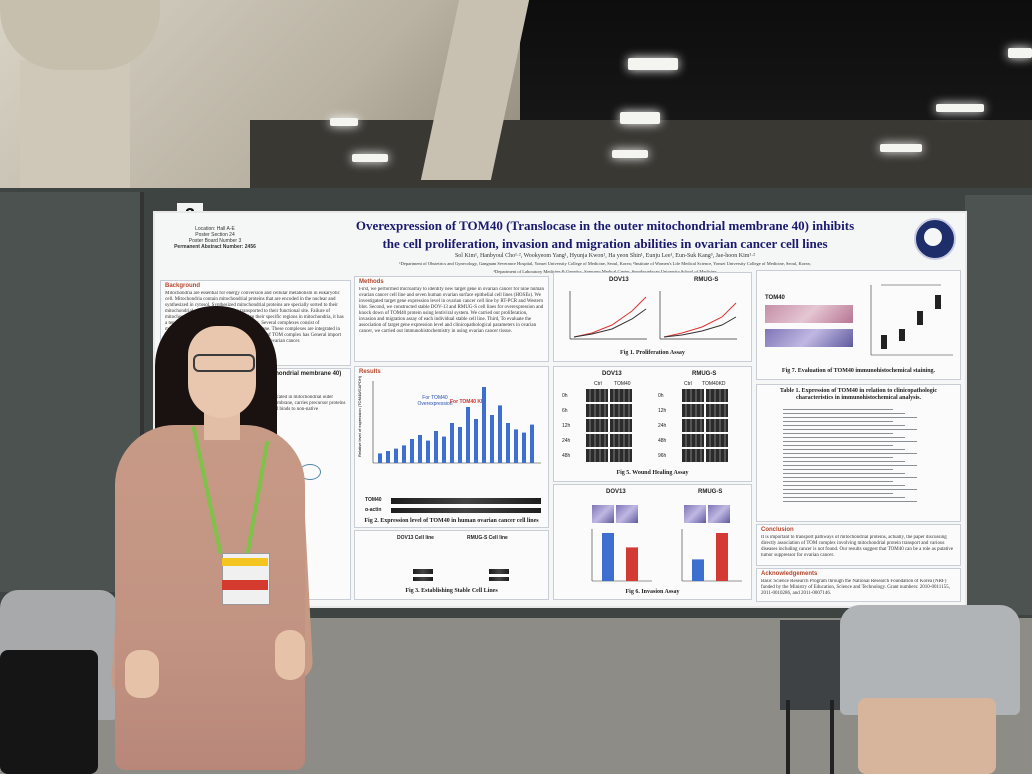 The height and width of the screenshot is (774, 1032). What do you see at coordinates (788, 737) in the screenshot?
I see `chair-leg` at bounding box center [788, 737].